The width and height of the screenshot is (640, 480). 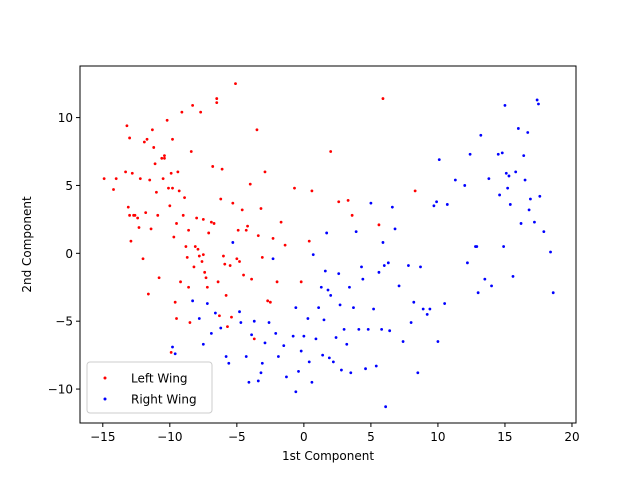 I want to click on legend: Left Wing Right Wing, so click(x=149, y=387).